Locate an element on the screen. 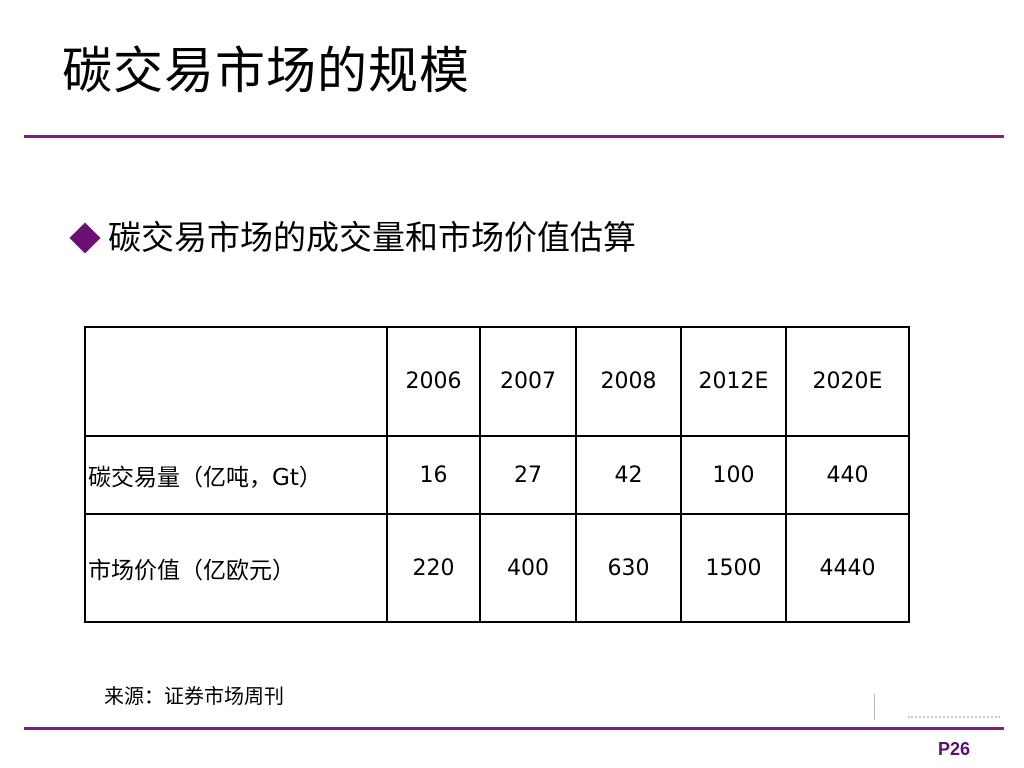 This screenshot has height=768, width=1024. table-cell: 42 is located at coordinates (628, 475).